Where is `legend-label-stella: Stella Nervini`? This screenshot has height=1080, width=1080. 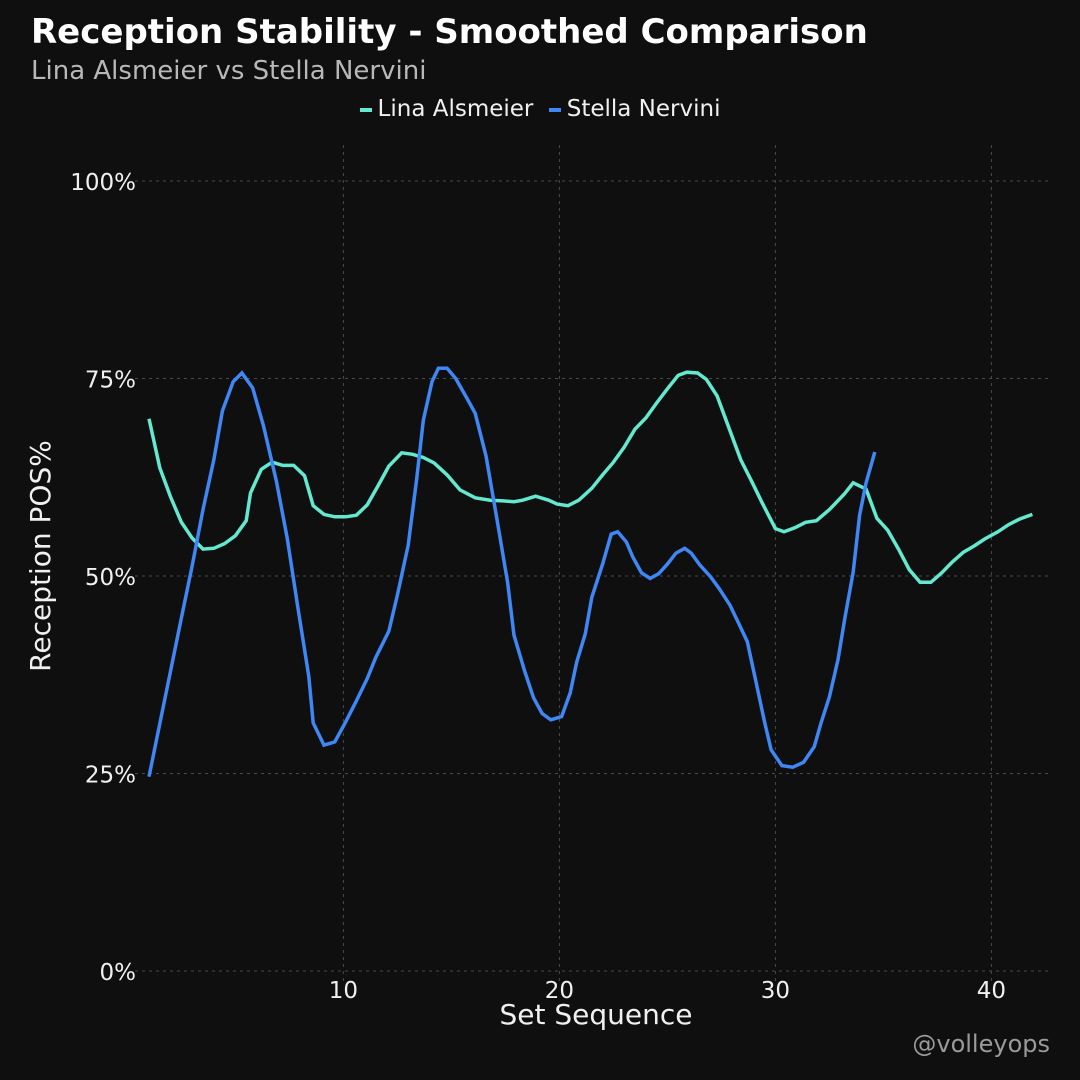 legend-label-stella: Stella Nervini is located at coordinates (643, 109).